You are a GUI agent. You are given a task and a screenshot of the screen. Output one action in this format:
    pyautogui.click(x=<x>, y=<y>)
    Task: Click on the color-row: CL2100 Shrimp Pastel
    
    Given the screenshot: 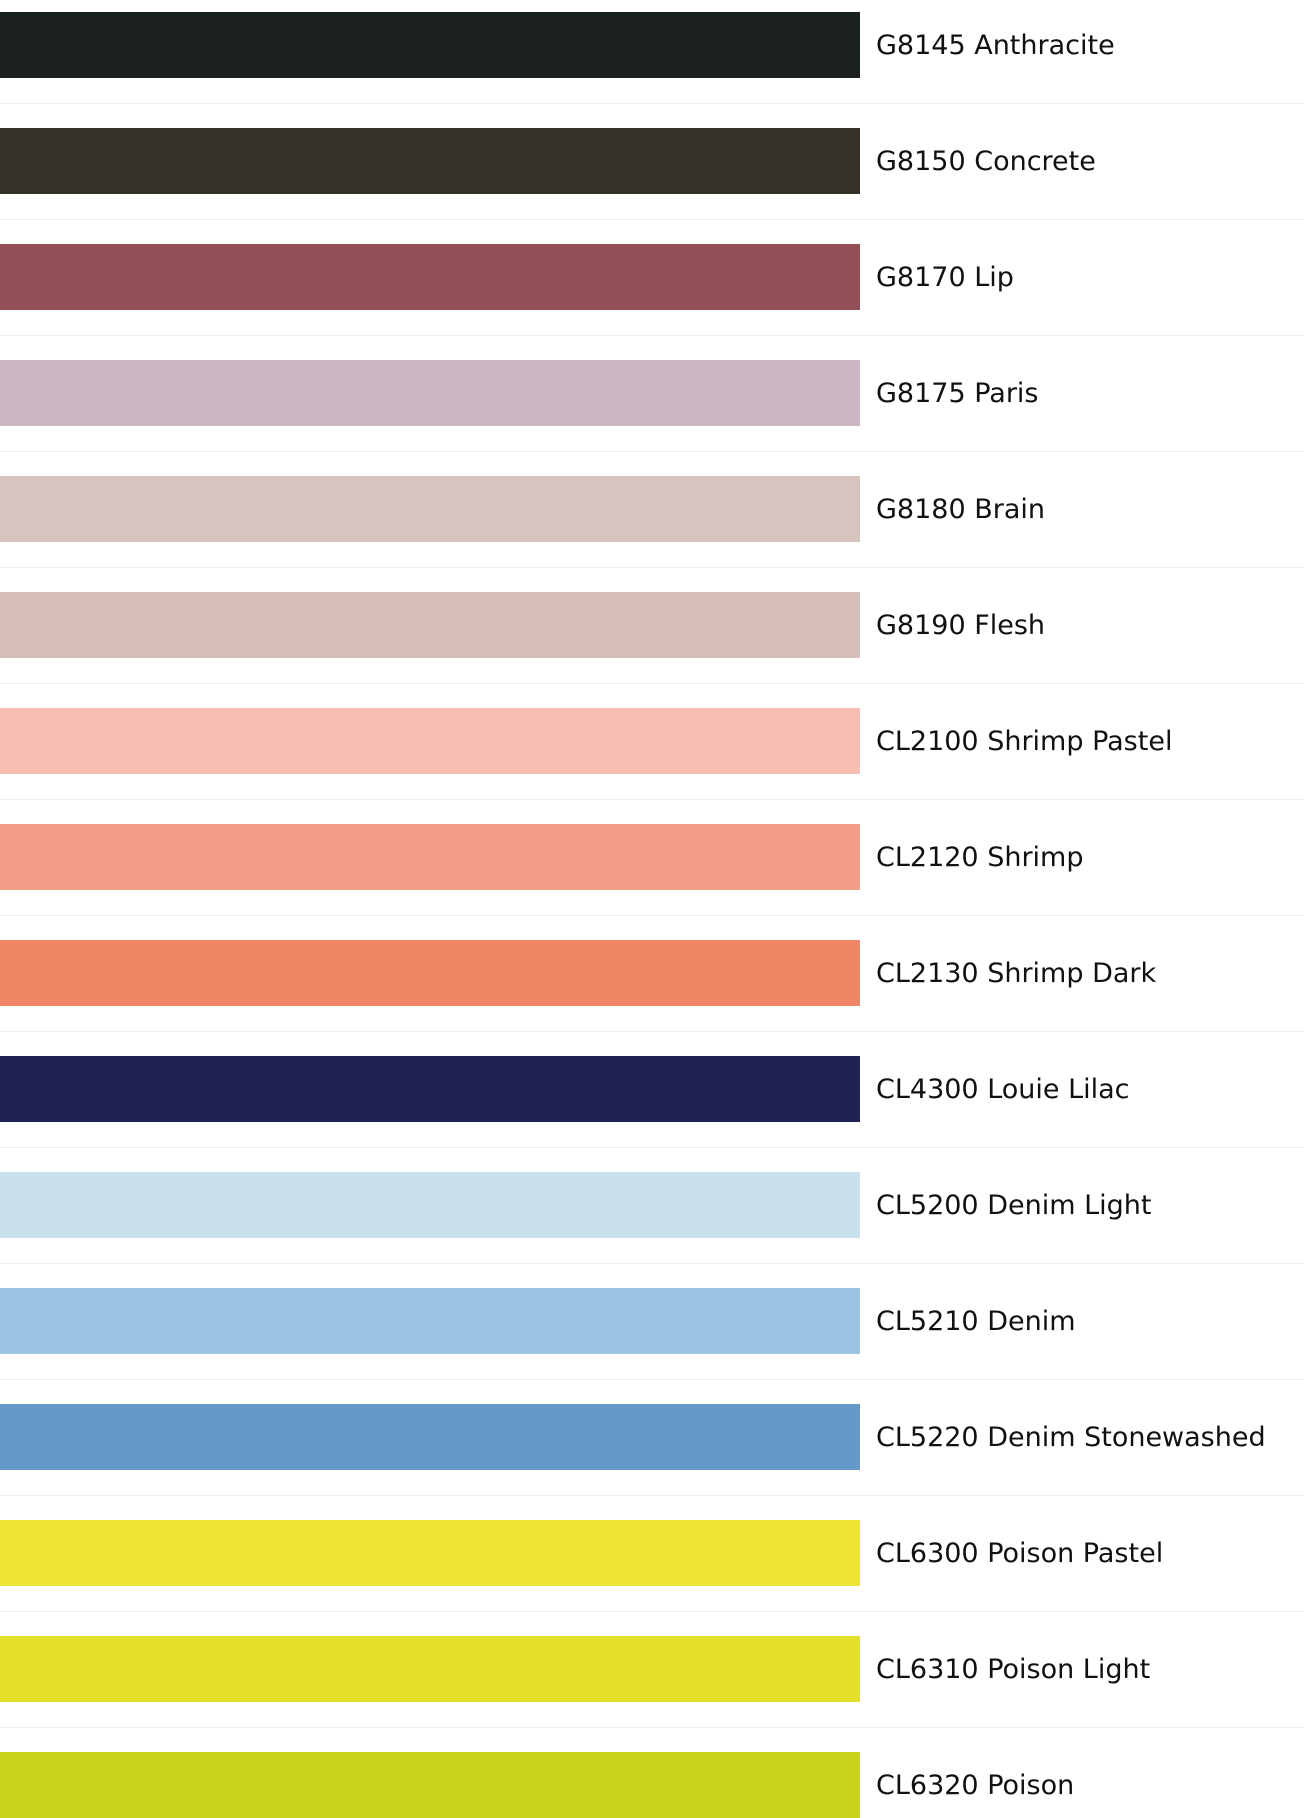 What is the action you would take?
    pyautogui.click(x=652, y=741)
    